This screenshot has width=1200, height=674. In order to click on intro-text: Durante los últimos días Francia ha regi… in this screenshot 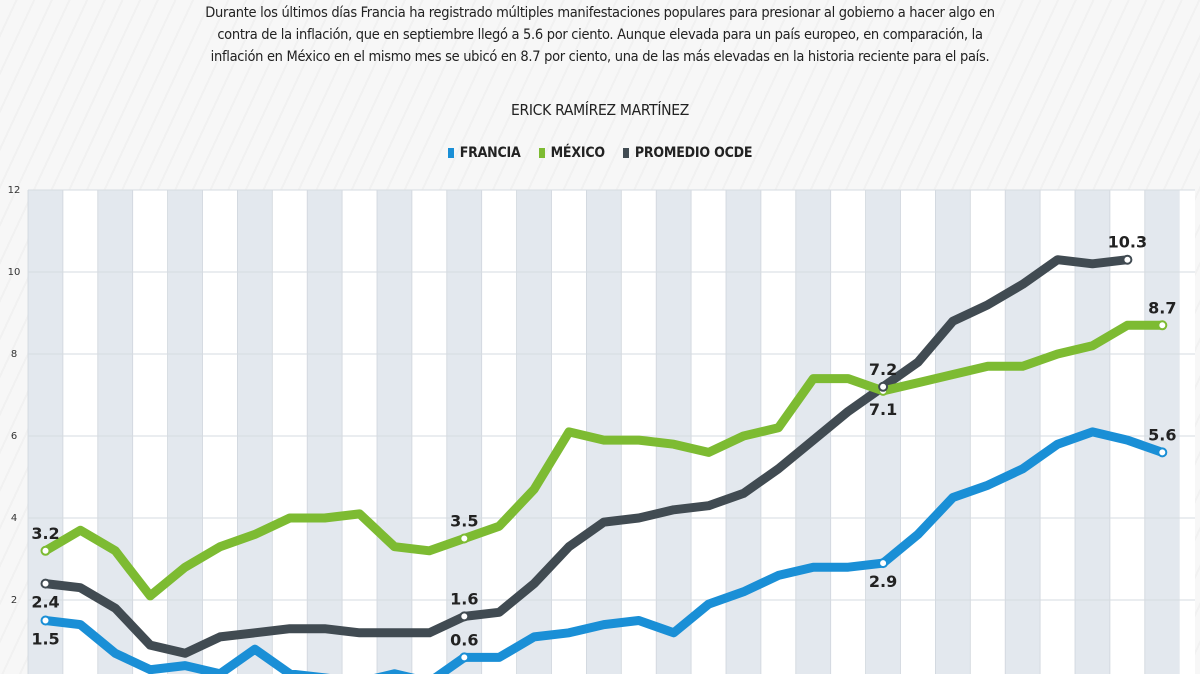, I will do `click(600, 35)`.